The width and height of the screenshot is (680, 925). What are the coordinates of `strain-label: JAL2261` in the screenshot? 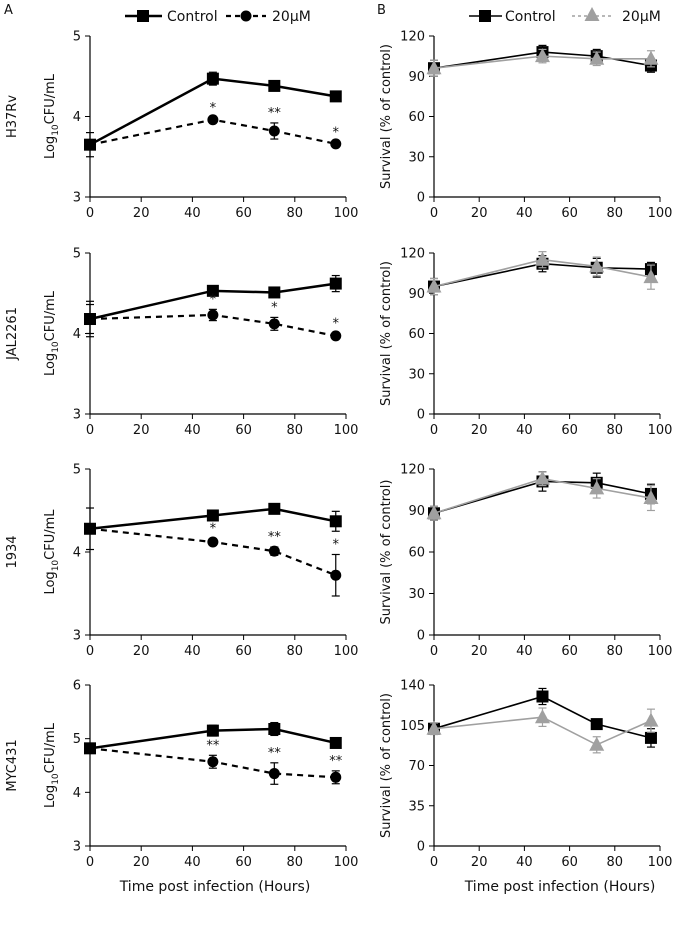 It's located at (12, 334).